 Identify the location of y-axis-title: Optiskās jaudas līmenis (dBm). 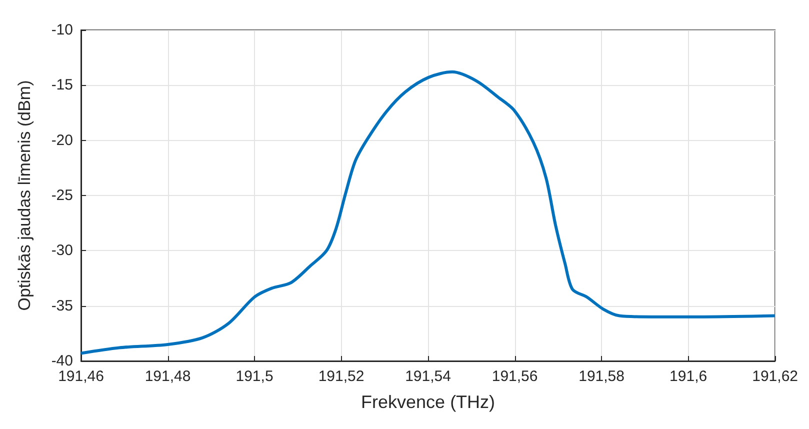
(24, 195).